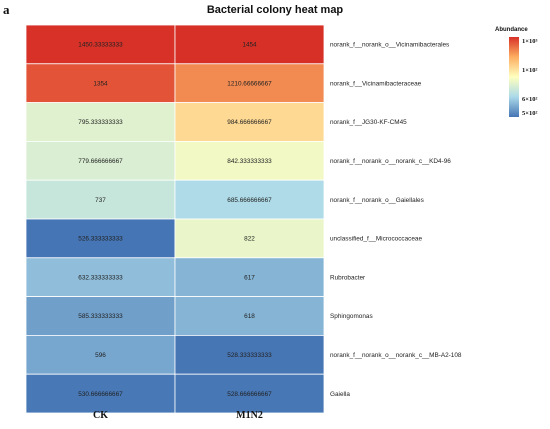 Image resolution: width=550 pixels, height=429 pixels. I want to click on cell-value-label: 1450.33333333, so click(100, 45).